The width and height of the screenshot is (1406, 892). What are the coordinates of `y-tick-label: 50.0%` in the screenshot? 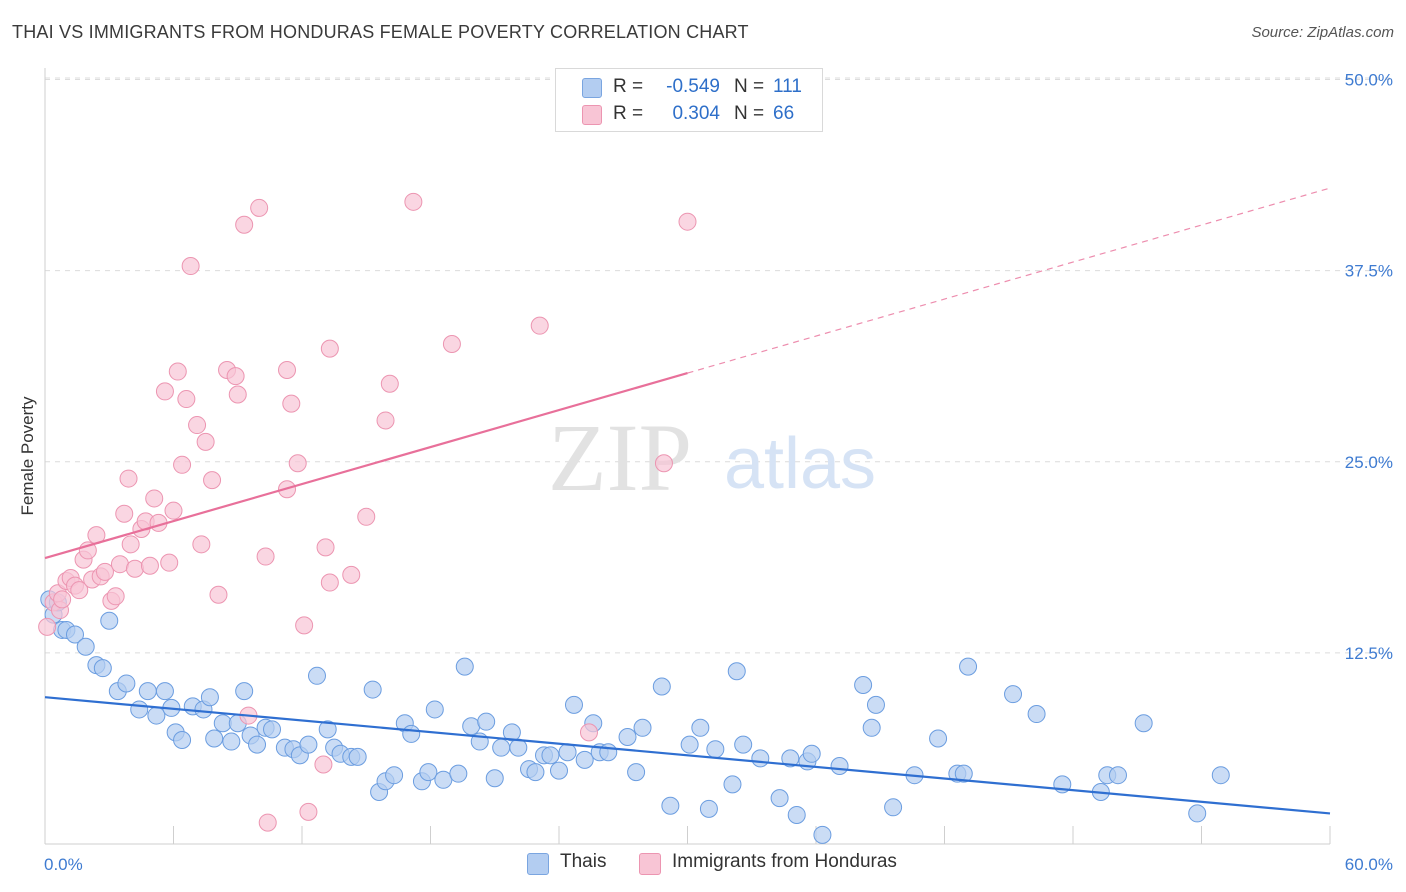 It's located at (1369, 80).